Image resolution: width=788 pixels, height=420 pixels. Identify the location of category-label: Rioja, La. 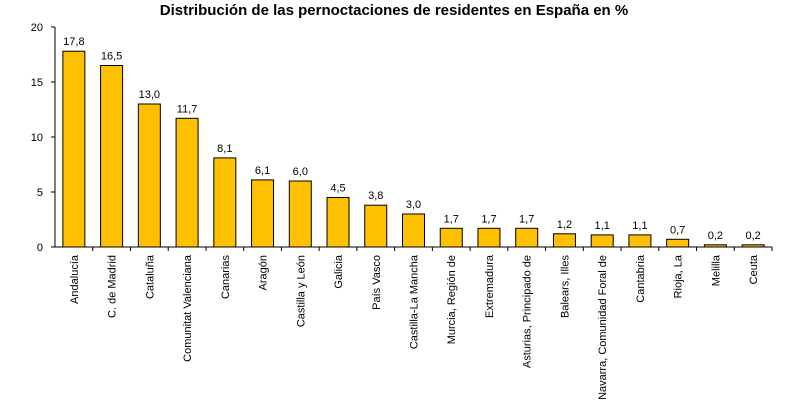
(679, 276).